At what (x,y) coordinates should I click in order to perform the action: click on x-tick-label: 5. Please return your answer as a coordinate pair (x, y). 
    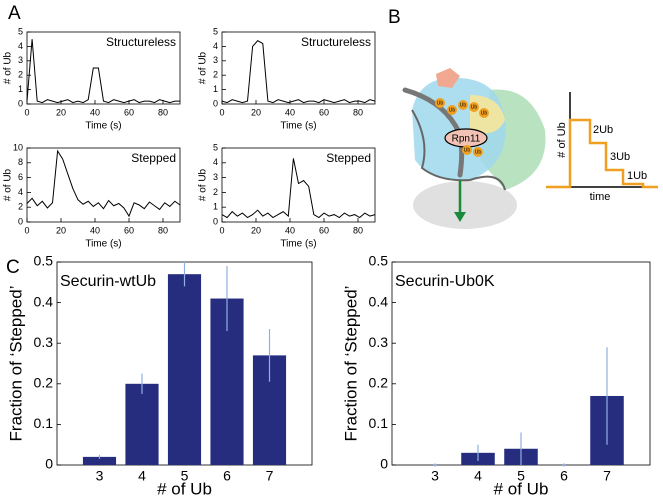
    Looking at the image, I should click on (521, 476).